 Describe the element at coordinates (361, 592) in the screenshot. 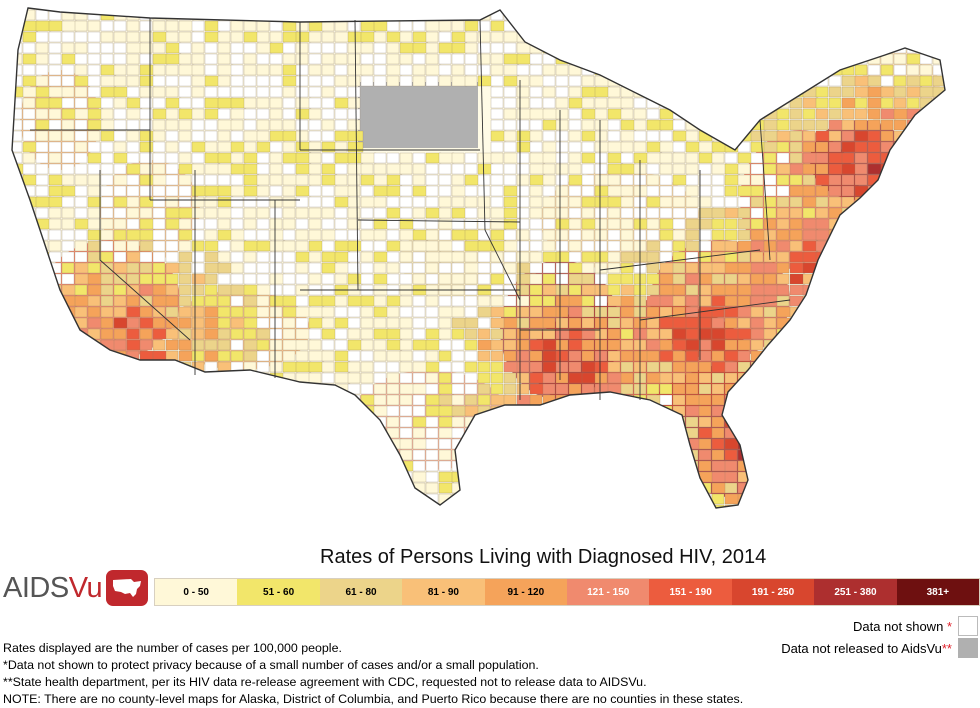

I see `legend-bin: 61 - 80` at that location.